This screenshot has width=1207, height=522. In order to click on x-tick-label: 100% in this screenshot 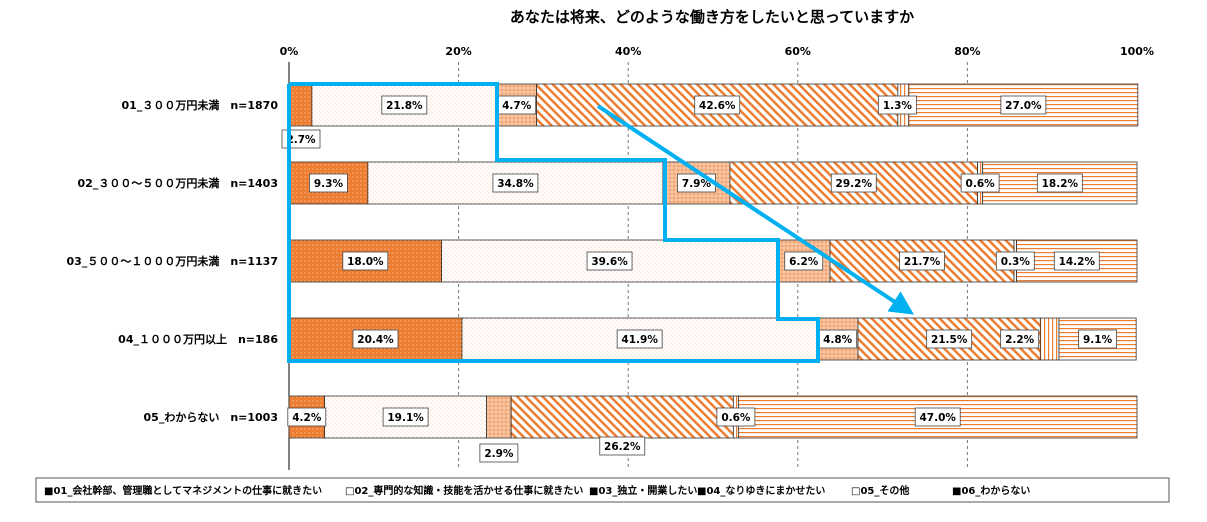, I will do `click(1137, 51)`.